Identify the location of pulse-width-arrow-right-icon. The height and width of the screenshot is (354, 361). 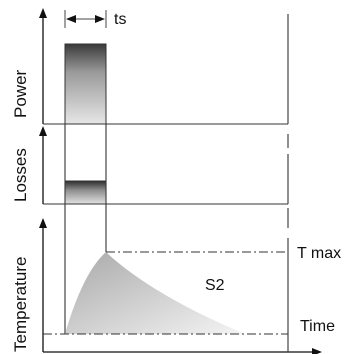
(100, 19).